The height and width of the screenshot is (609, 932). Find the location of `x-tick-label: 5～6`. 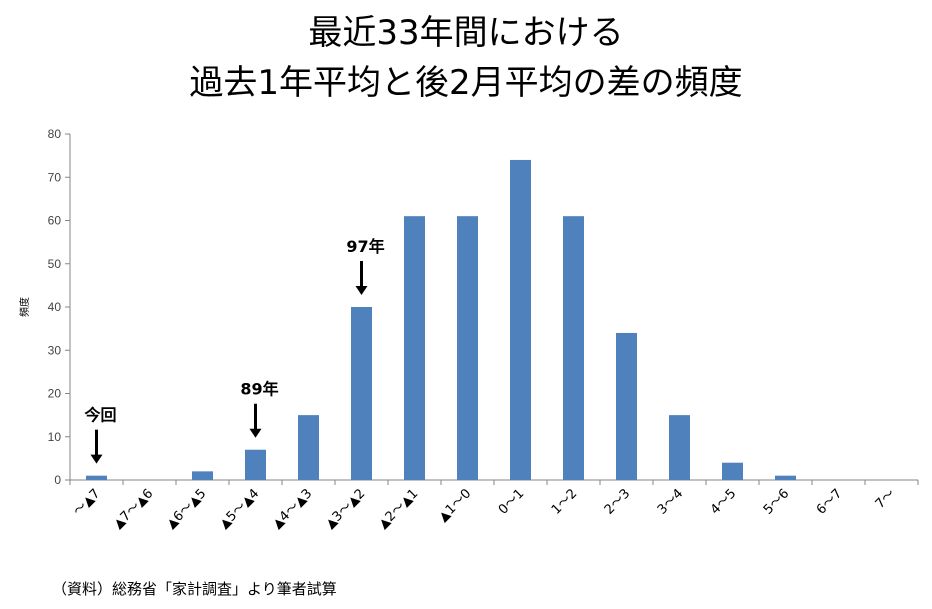

x-tick-label: 5～6 is located at coordinates (776, 501).